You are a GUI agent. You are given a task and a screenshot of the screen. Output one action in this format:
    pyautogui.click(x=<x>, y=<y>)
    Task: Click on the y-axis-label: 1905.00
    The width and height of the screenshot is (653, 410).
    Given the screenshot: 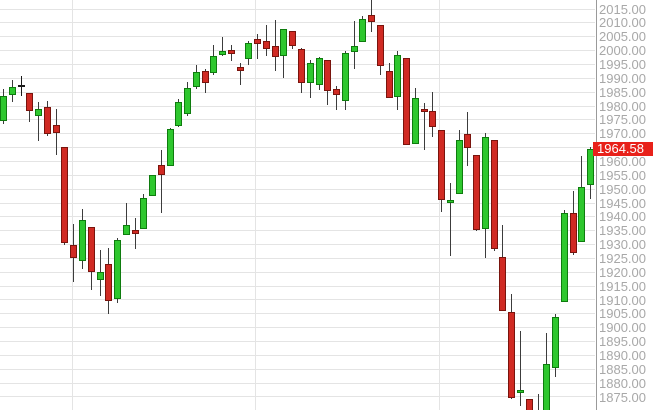 What is the action you would take?
    pyautogui.click(x=622, y=314)
    